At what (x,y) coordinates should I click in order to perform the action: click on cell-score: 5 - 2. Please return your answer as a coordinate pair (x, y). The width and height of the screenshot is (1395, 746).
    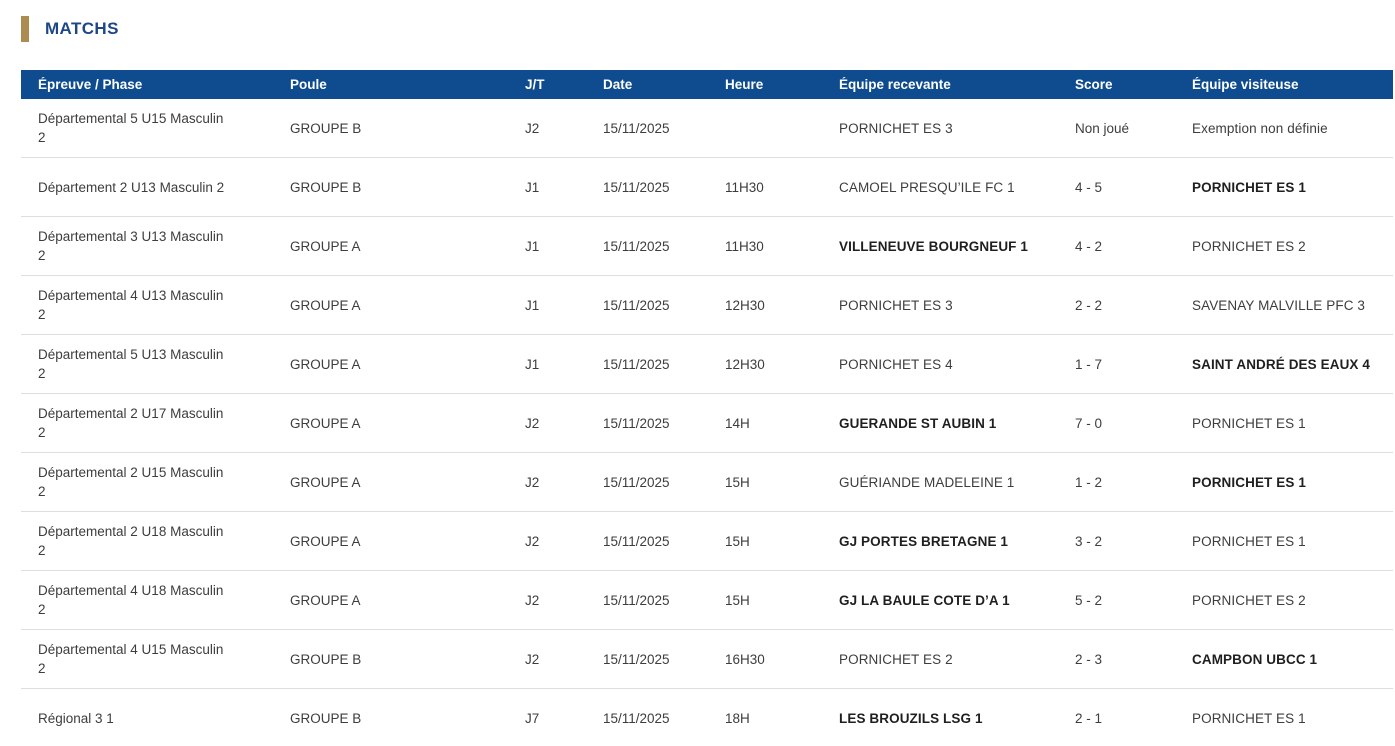
    Looking at the image, I should click on (1089, 600).